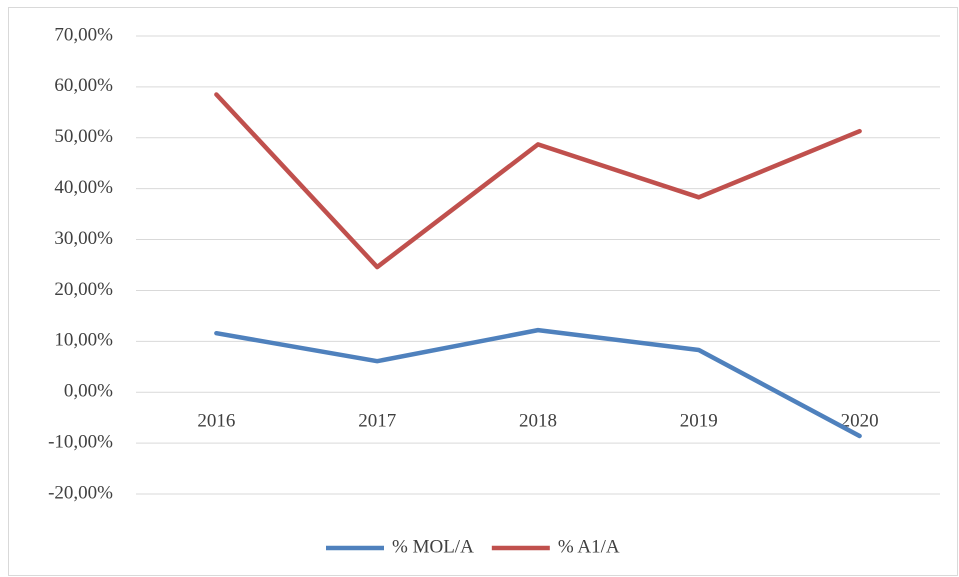 The width and height of the screenshot is (959, 577). I want to click on x-tick-label: 2018, so click(538, 421).